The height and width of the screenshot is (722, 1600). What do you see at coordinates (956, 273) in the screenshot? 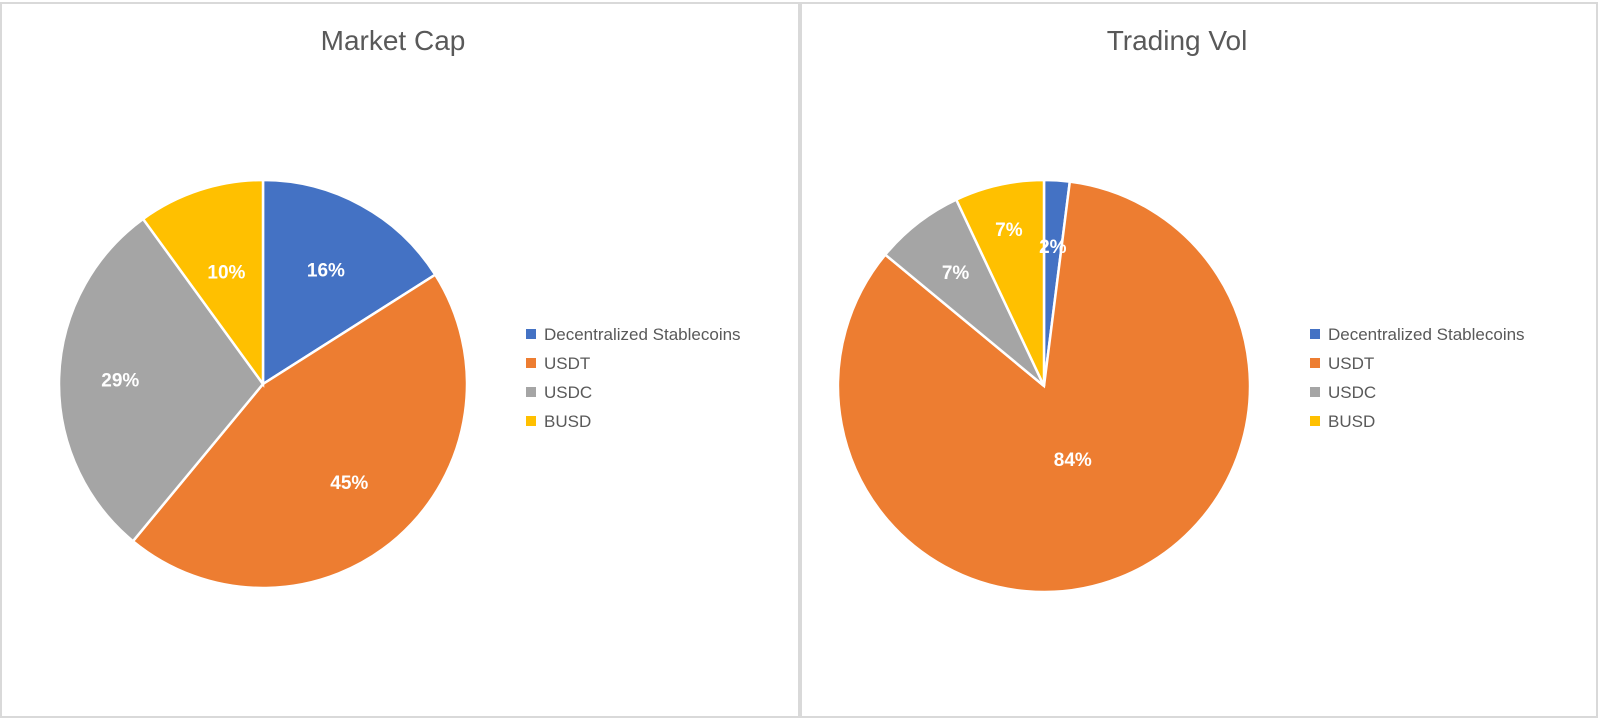
I see `slice-label-usdc: 7%` at bounding box center [956, 273].